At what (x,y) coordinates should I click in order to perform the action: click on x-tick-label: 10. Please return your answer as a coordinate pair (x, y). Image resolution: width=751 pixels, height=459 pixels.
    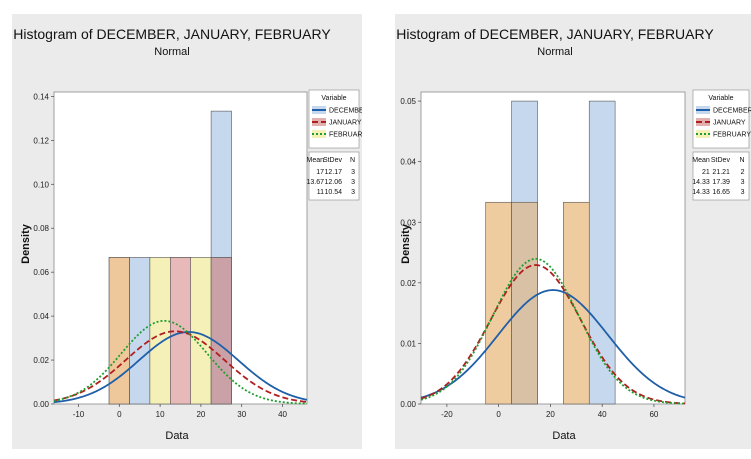
    Looking at the image, I should click on (160, 414).